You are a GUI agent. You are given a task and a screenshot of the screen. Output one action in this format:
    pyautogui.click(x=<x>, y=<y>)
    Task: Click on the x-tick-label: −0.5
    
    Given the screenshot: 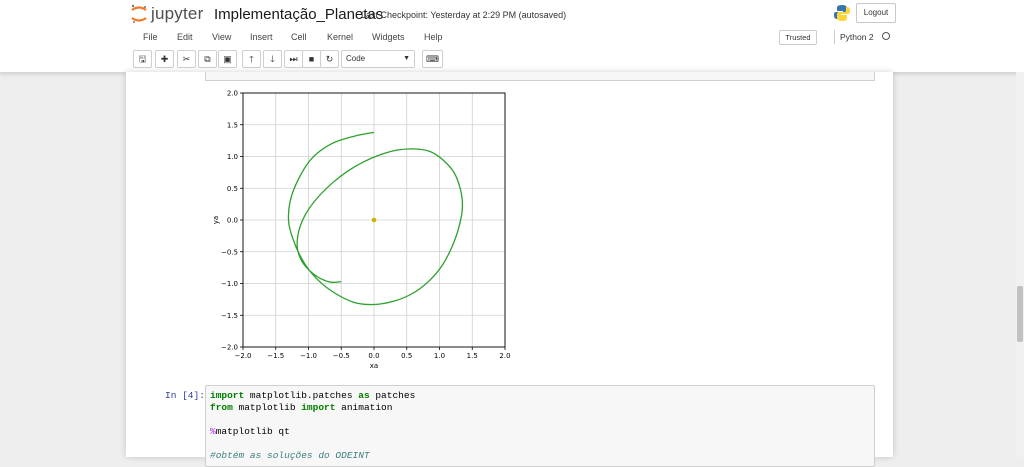 What is the action you would take?
    pyautogui.click(x=341, y=356)
    